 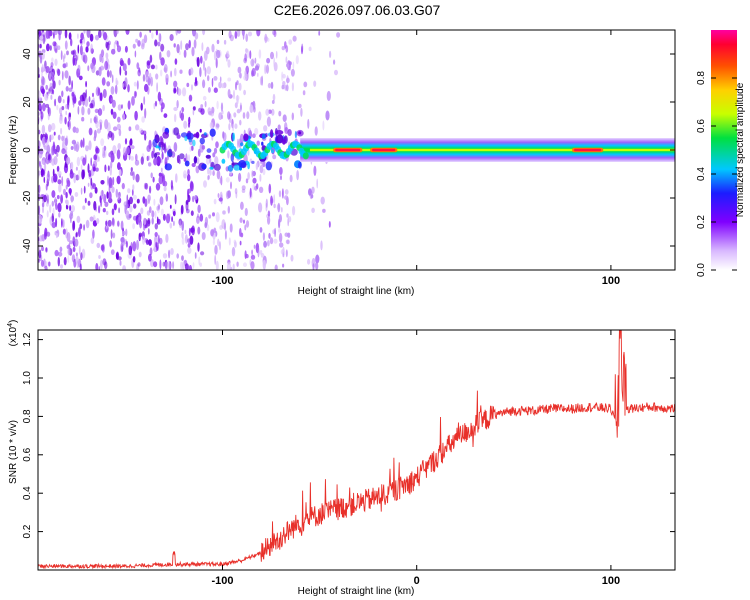 I want to click on snr-ytick-label: 0.2, so click(x=27, y=531).